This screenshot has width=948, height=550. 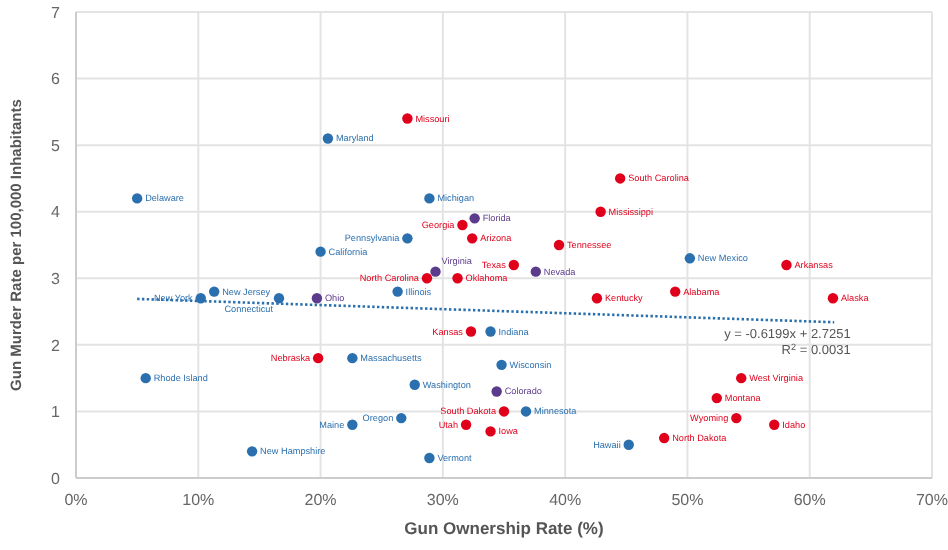 I want to click on x-tick-label: 30%, so click(x=442, y=500).